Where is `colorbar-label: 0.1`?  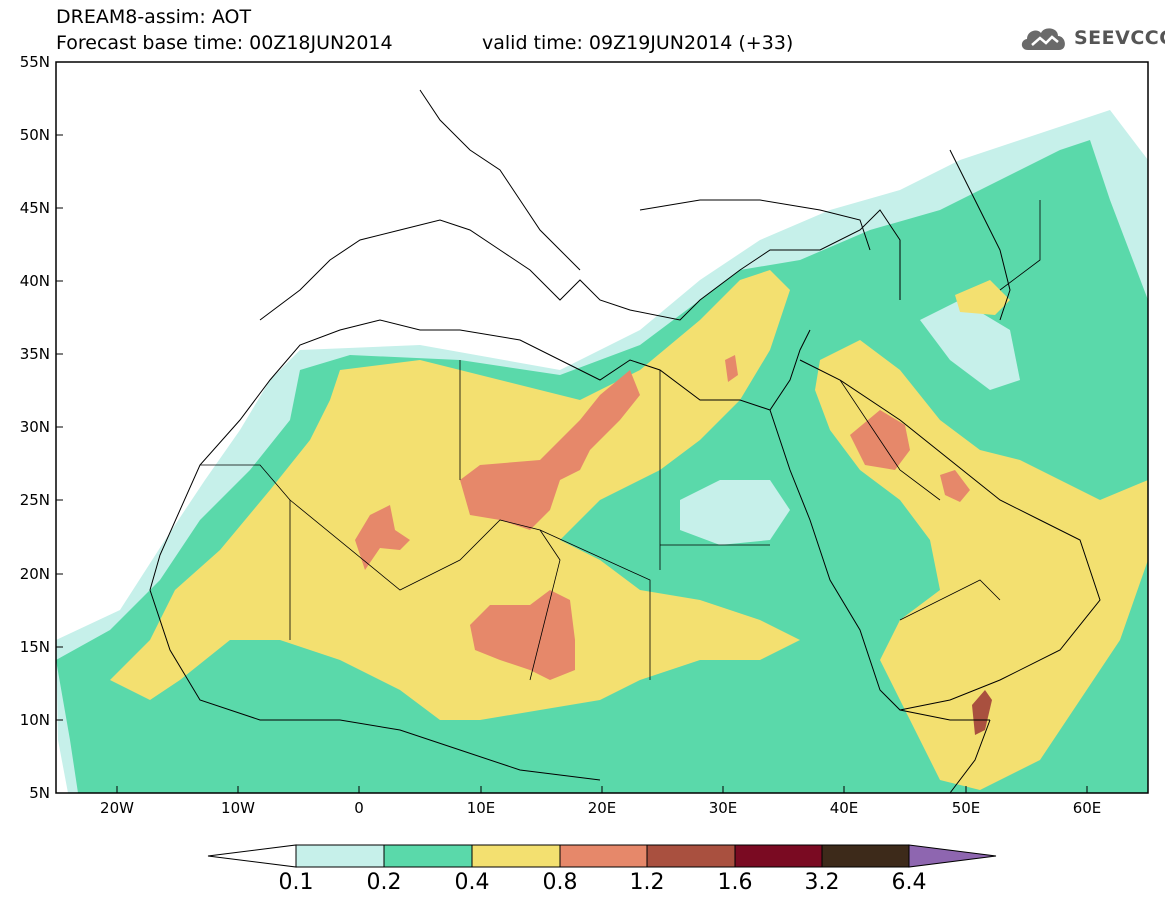
colorbar-label: 0.1 is located at coordinates (296, 882).